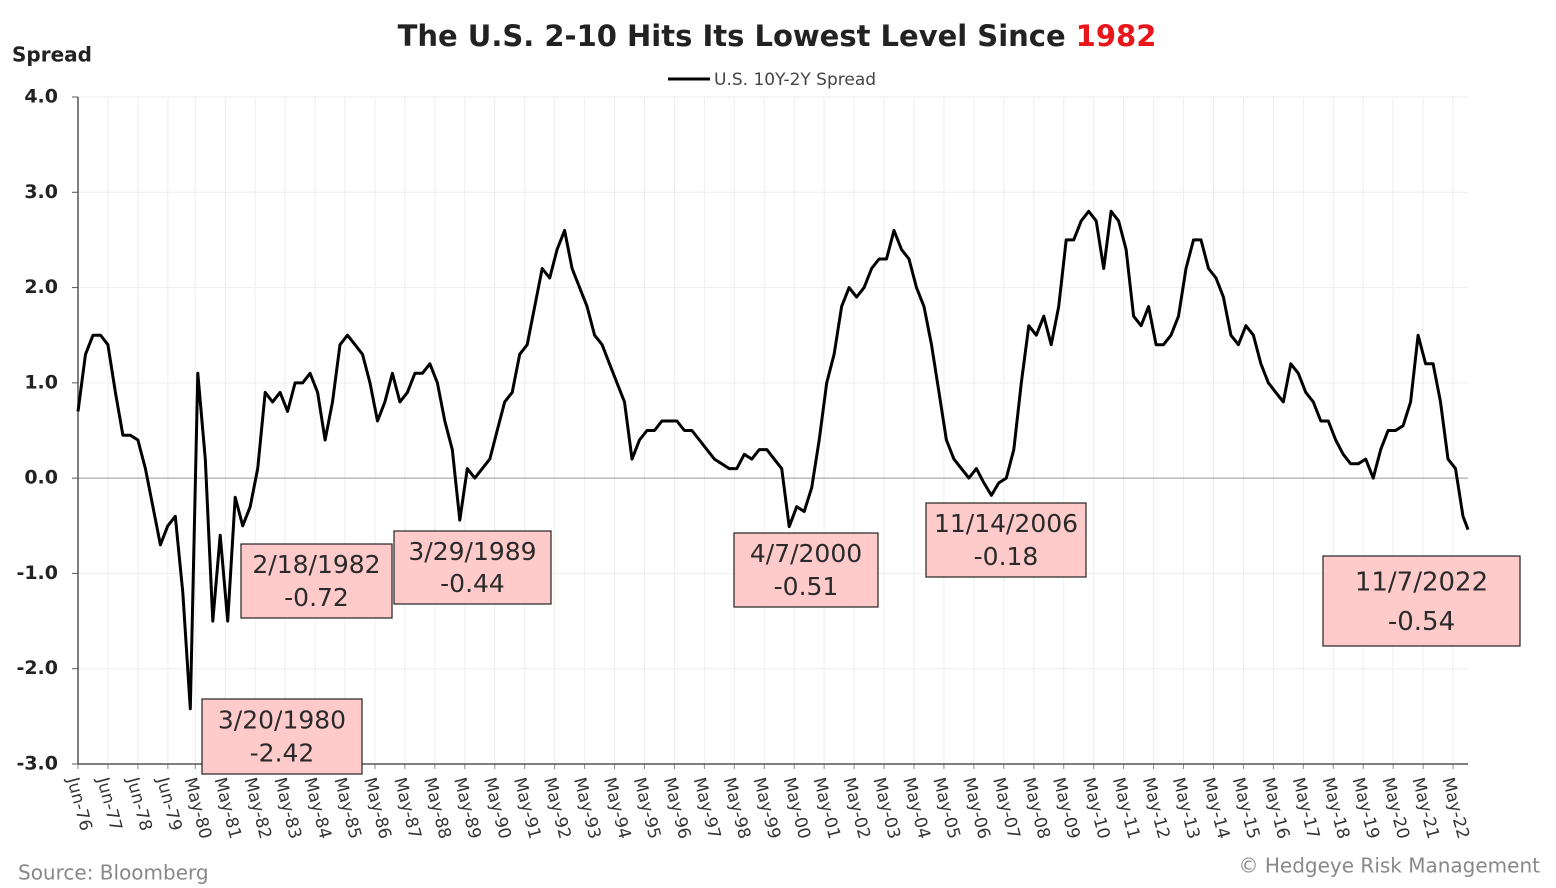  I want to click on x-tick-label: Jun-77, so click(109, 803).